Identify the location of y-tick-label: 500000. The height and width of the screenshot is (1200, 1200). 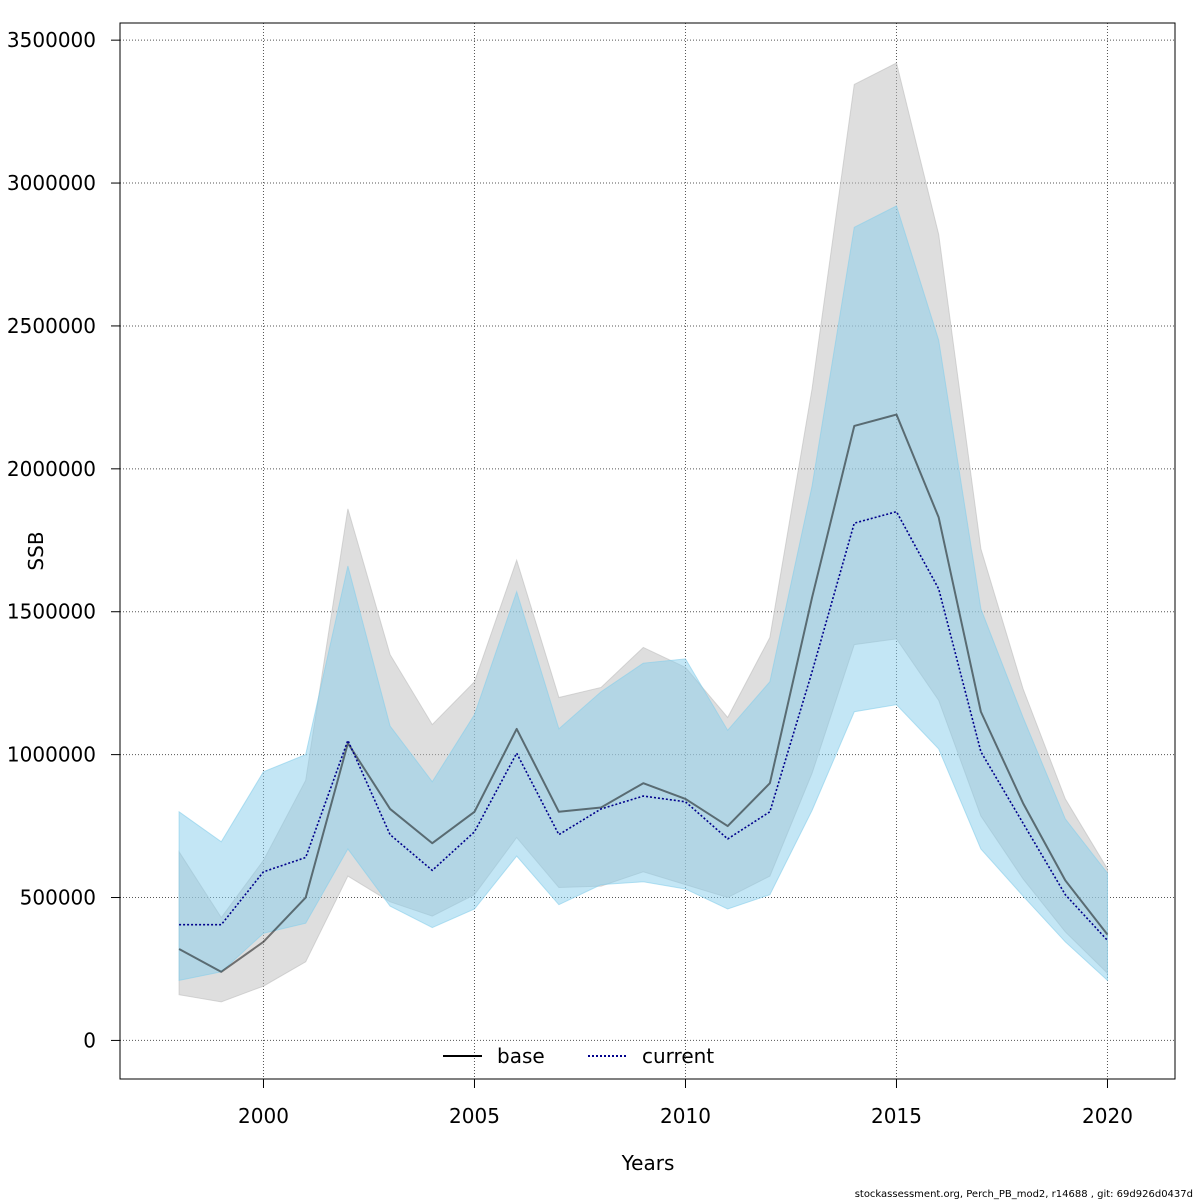
(58, 898).